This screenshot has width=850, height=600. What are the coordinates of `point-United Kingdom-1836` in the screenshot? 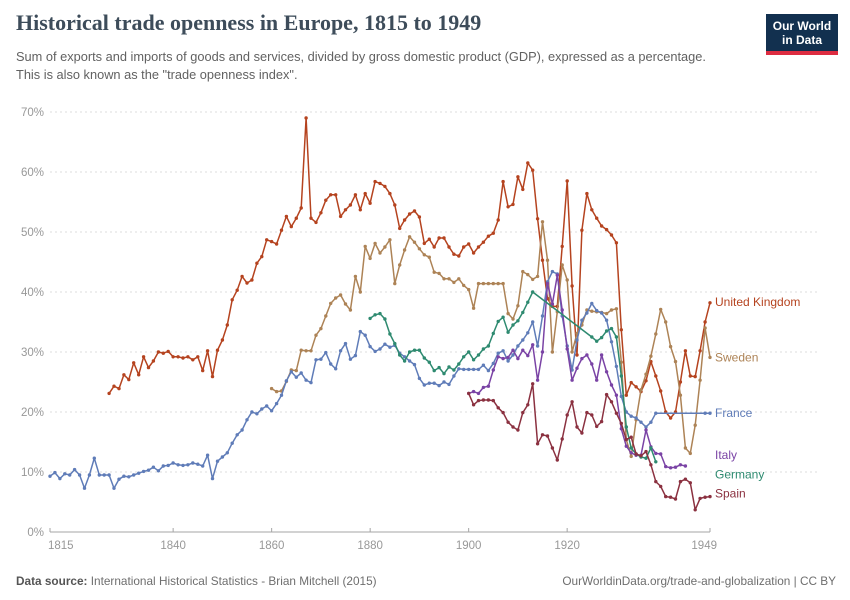 It's located at (153, 361).